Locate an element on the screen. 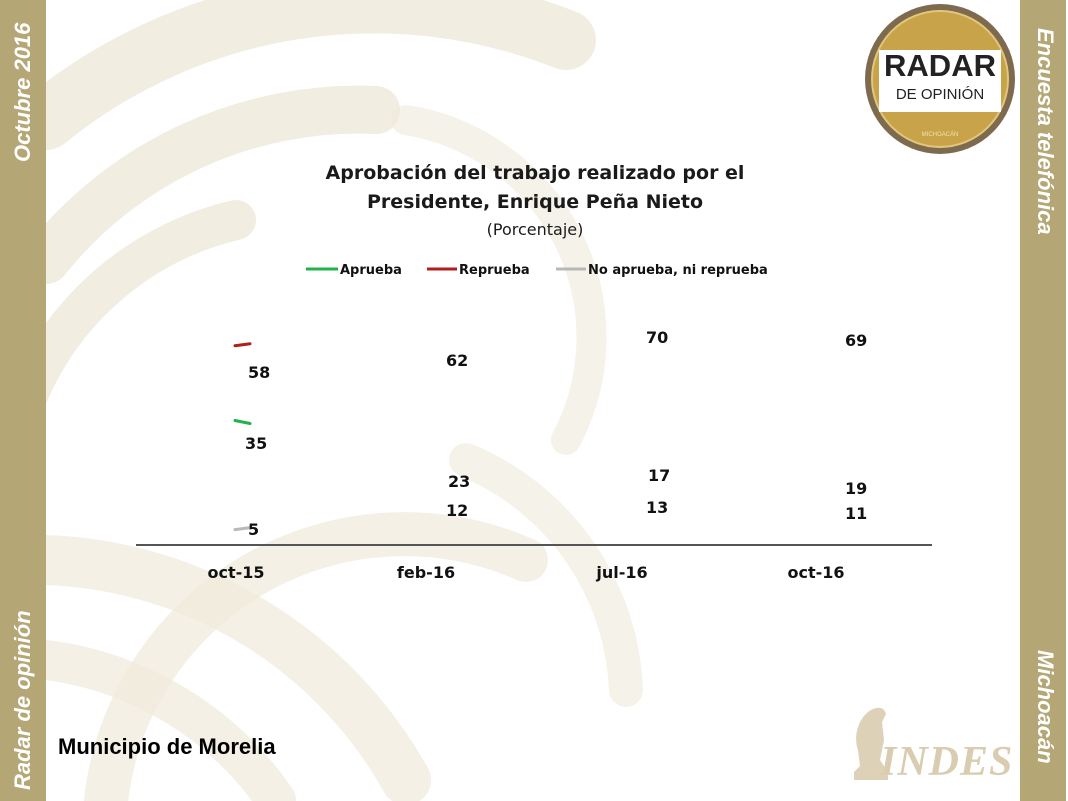 Image resolution: width=1068 pixels, height=801 pixels. data-label: 62 is located at coordinates (457, 360).